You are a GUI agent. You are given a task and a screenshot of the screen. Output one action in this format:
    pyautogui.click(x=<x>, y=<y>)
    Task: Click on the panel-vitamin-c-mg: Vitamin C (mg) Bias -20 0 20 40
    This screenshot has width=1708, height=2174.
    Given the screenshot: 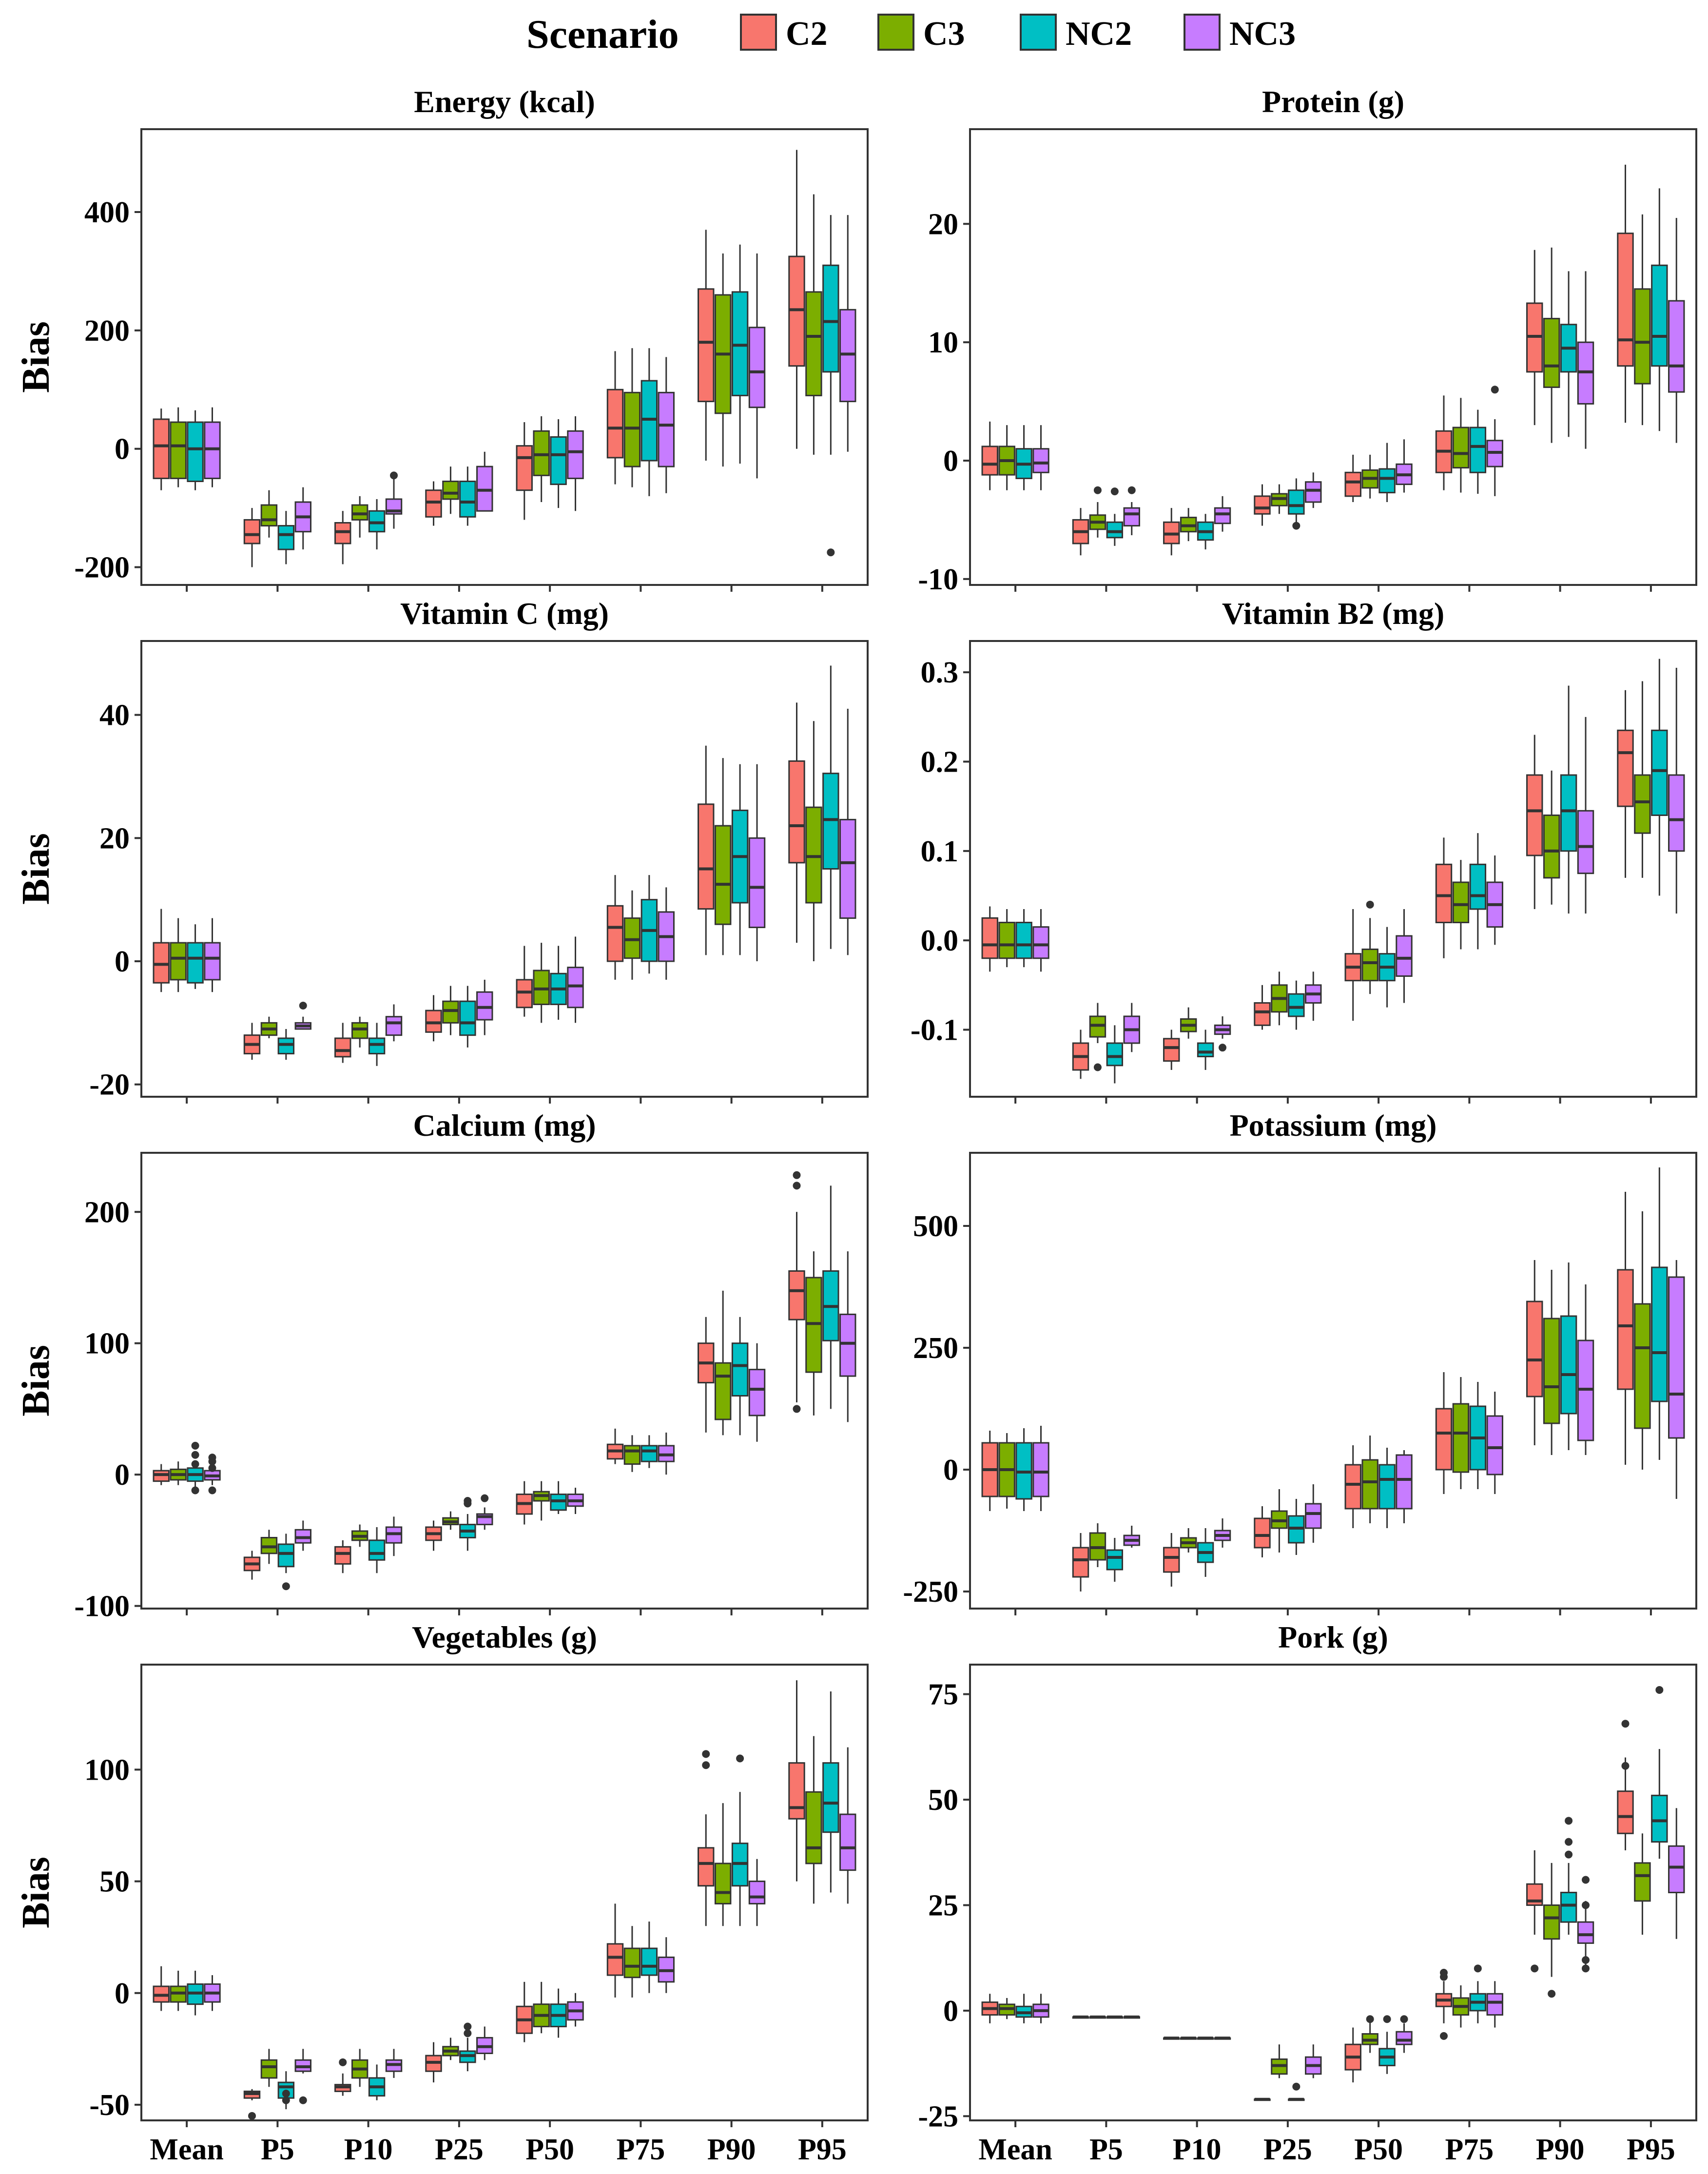 What is the action you would take?
    pyautogui.click(x=442, y=850)
    